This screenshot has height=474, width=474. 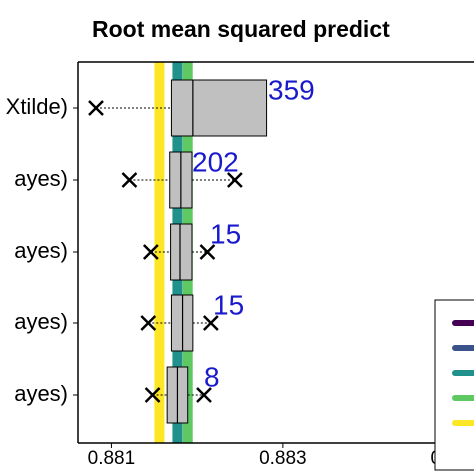 What do you see at coordinates (37, 106) in the screenshot?
I see `y-tick-label: Xtilde)` at bounding box center [37, 106].